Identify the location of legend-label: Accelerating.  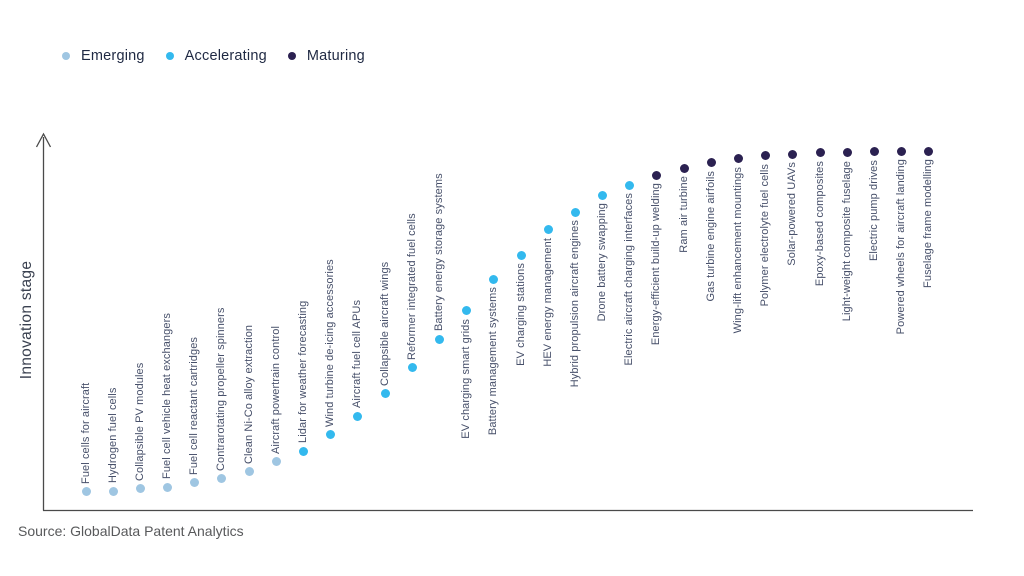
(225, 56).